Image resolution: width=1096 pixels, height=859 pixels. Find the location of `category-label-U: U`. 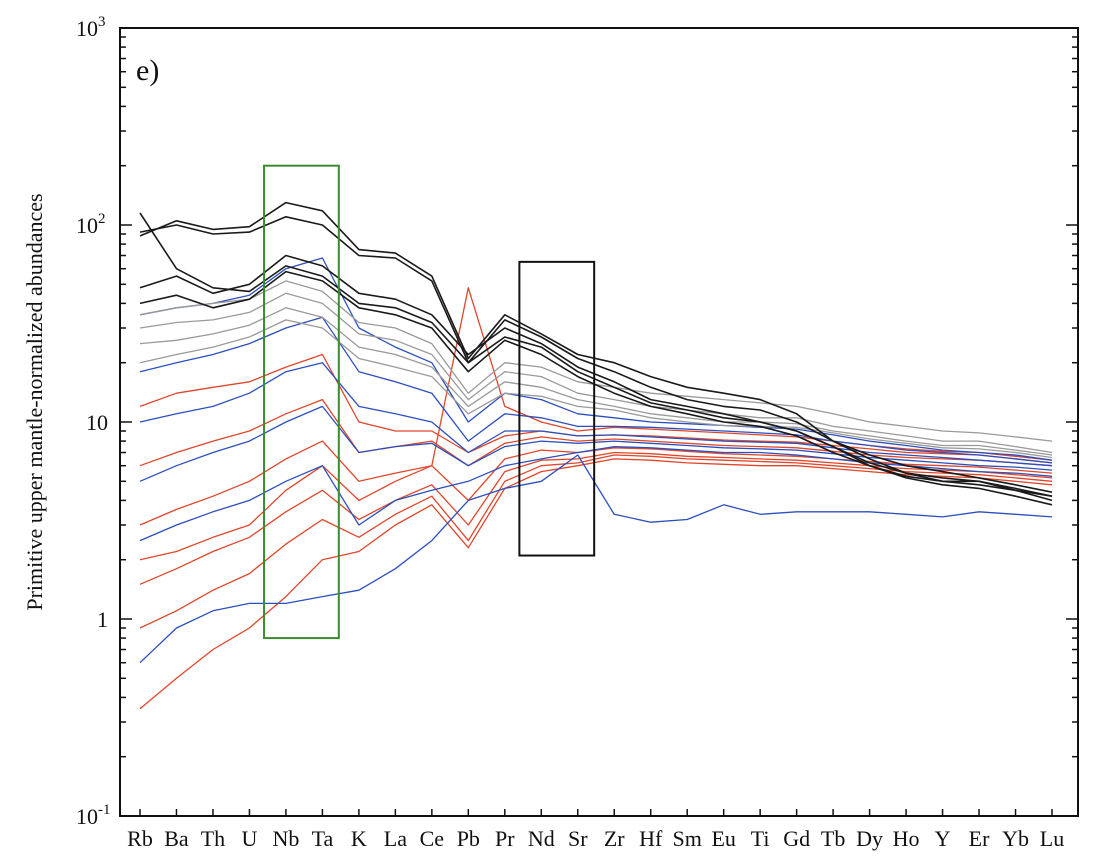

category-label-U: U is located at coordinates (249, 838).